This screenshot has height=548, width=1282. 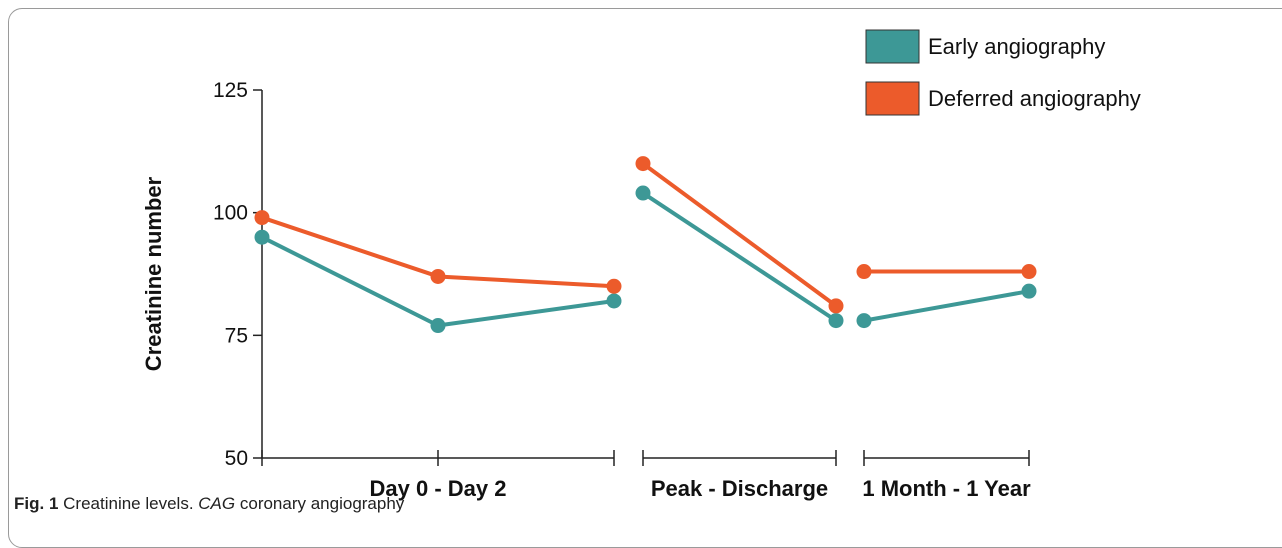 I want to click on x-group-label: Day 0 - Day 2, so click(x=438, y=488).